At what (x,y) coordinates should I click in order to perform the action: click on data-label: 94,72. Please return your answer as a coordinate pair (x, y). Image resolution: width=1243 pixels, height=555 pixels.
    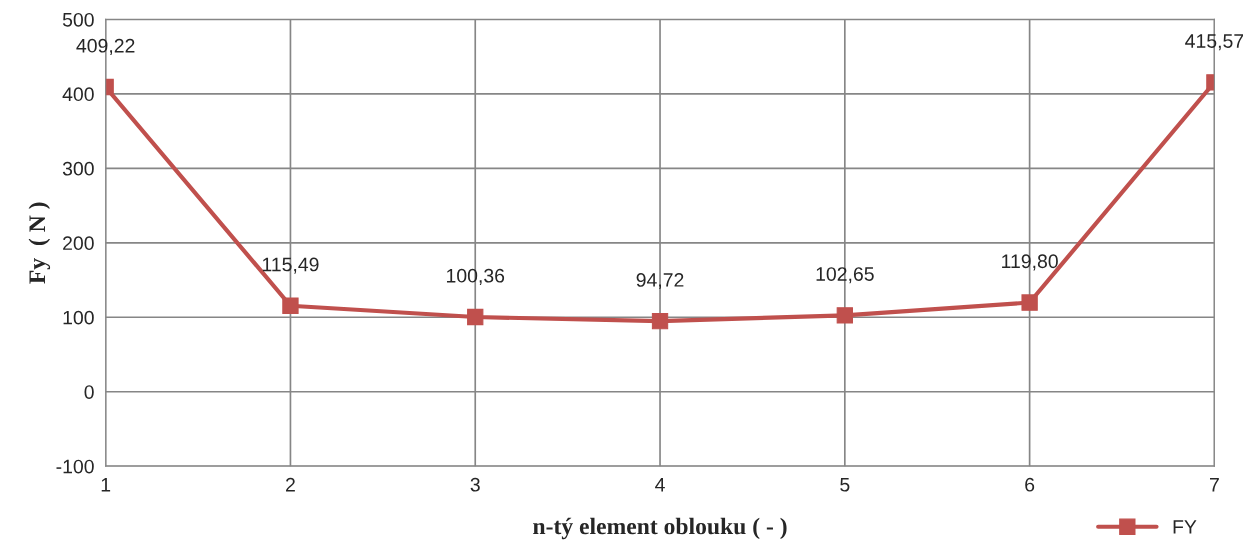
    Looking at the image, I should click on (660, 281).